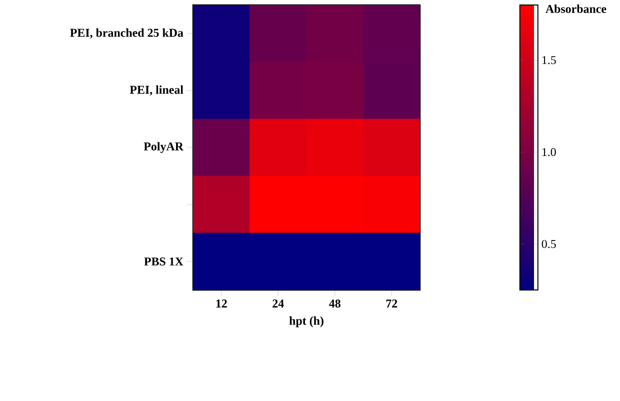 This screenshot has height=401, width=620. Describe the element at coordinates (334, 304) in the screenshot. I see `x-tick-label: 48` at that location.